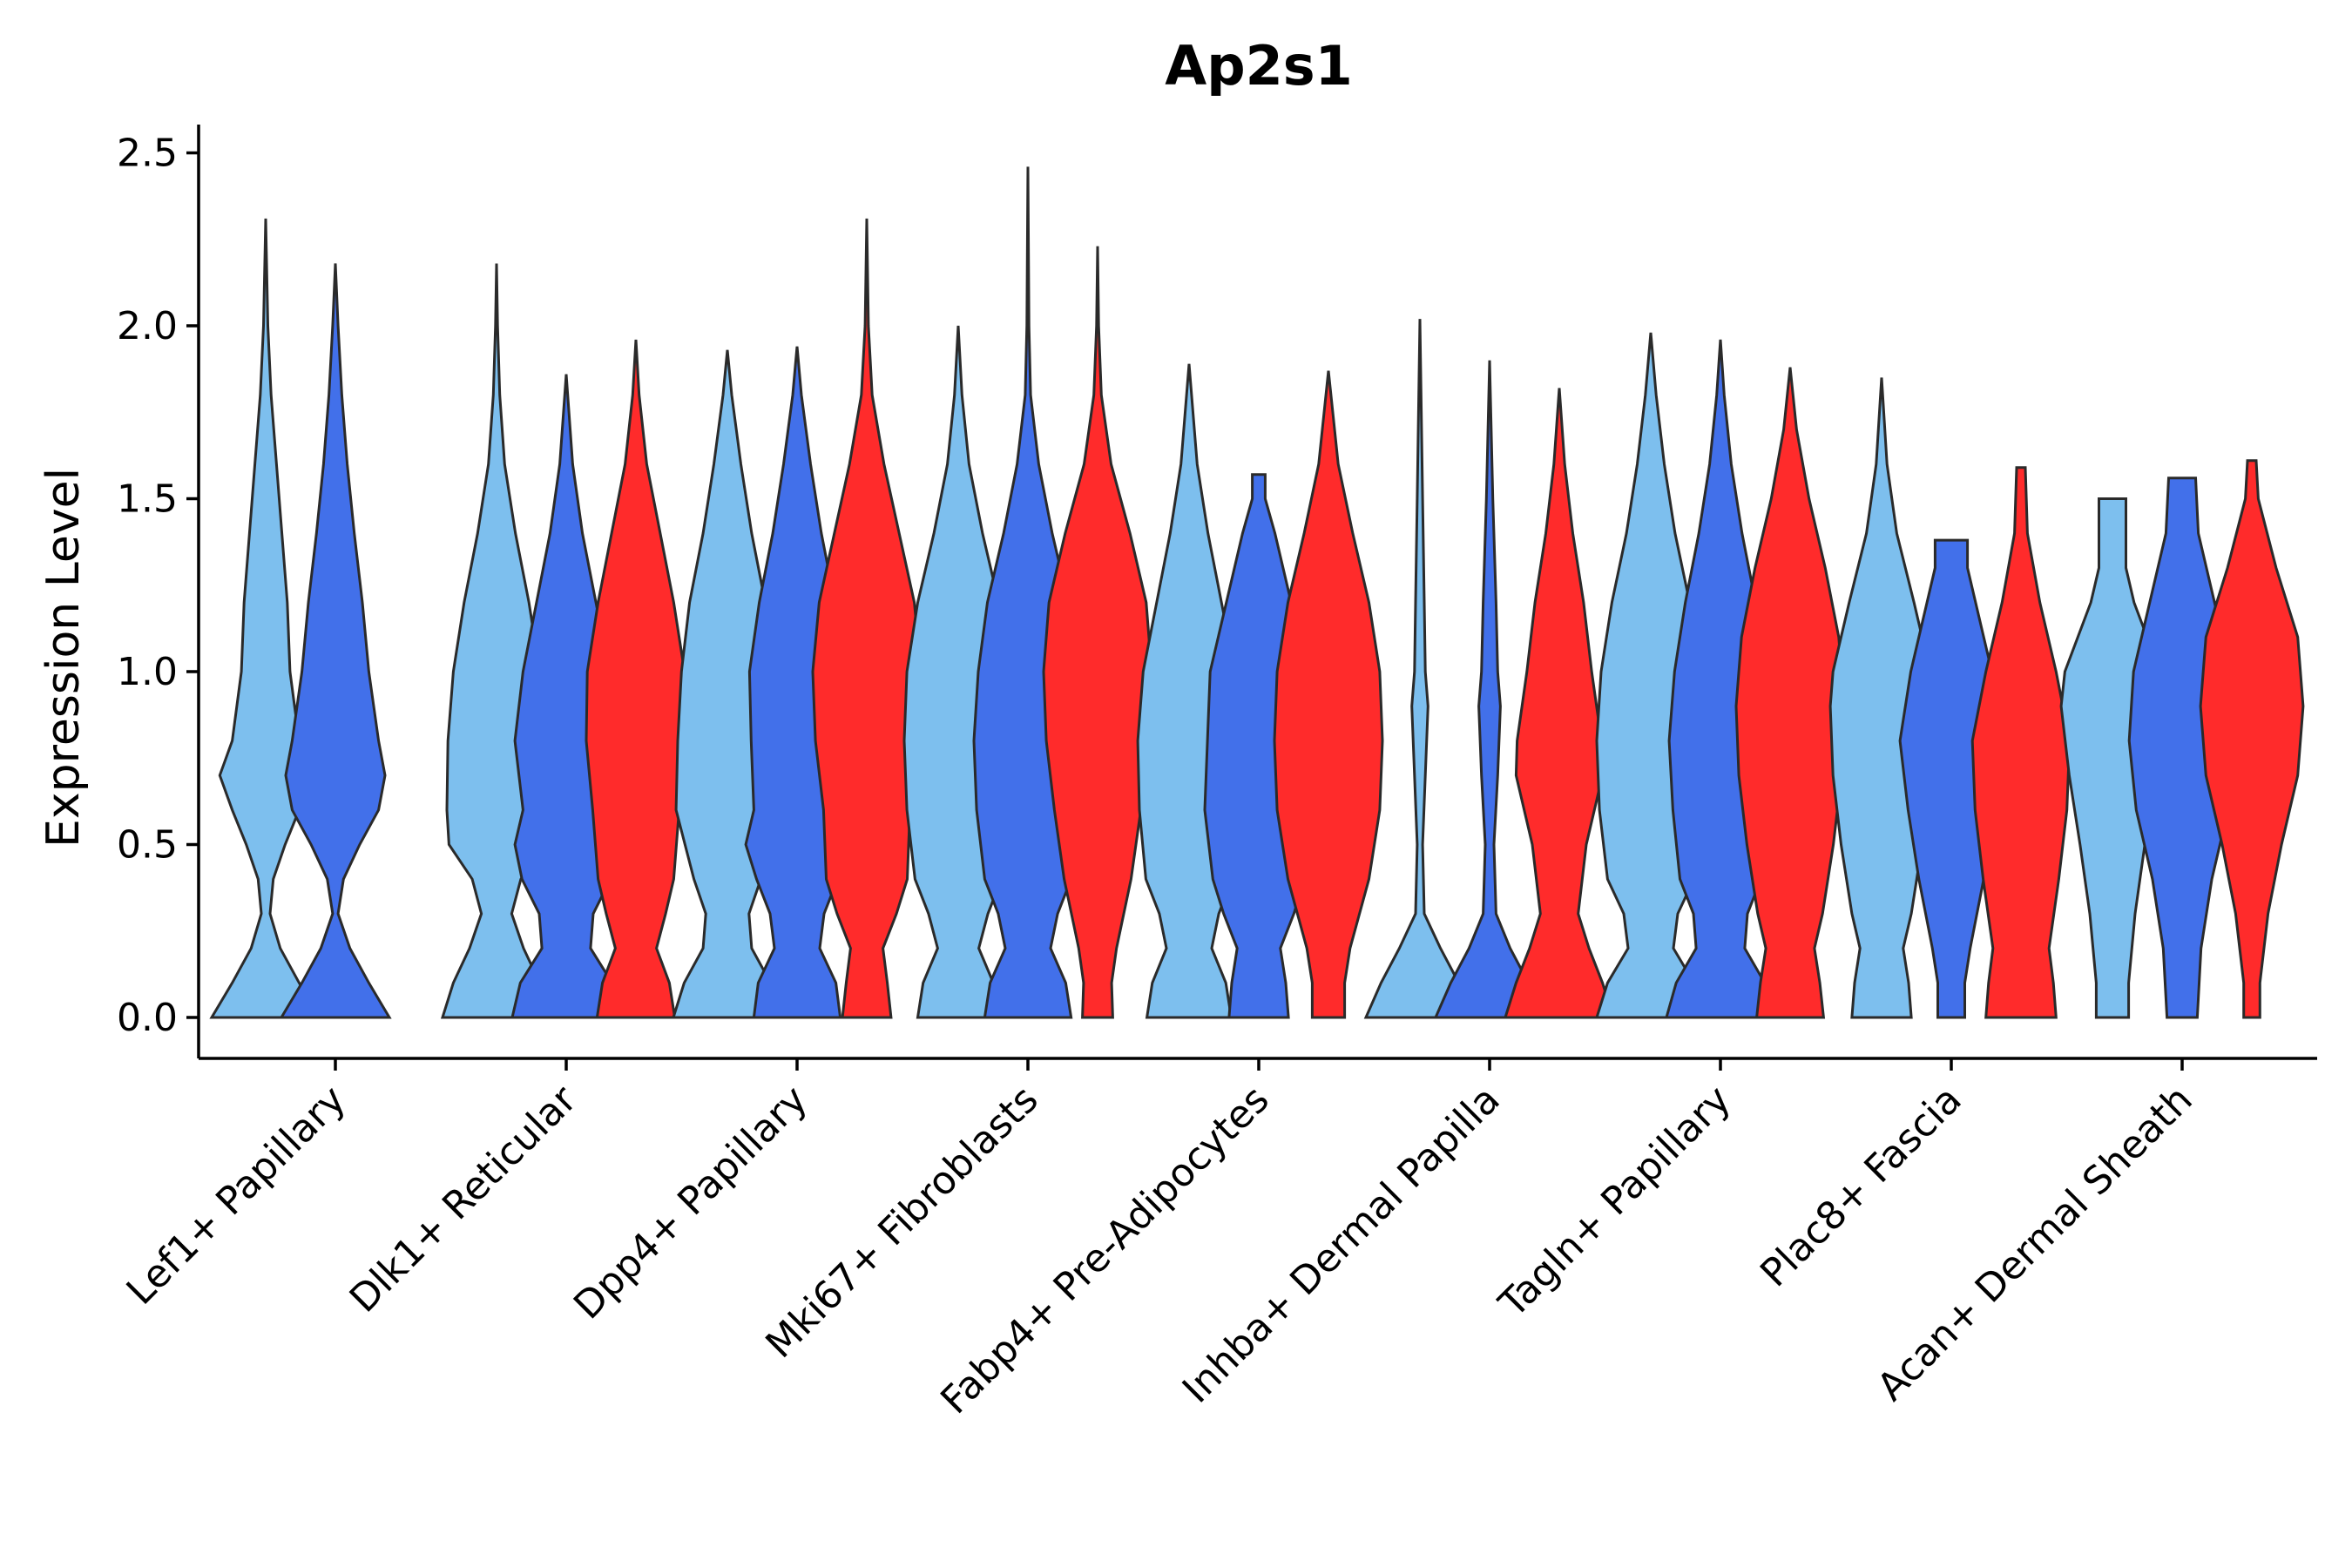 The width and height of the screenshot is (2352, 1568). What do you see at coordinates (464, 1199) in the screenshot?
I see `x-tick-label: Dlk1+ Reticular` at bounding box center [464, 1199].